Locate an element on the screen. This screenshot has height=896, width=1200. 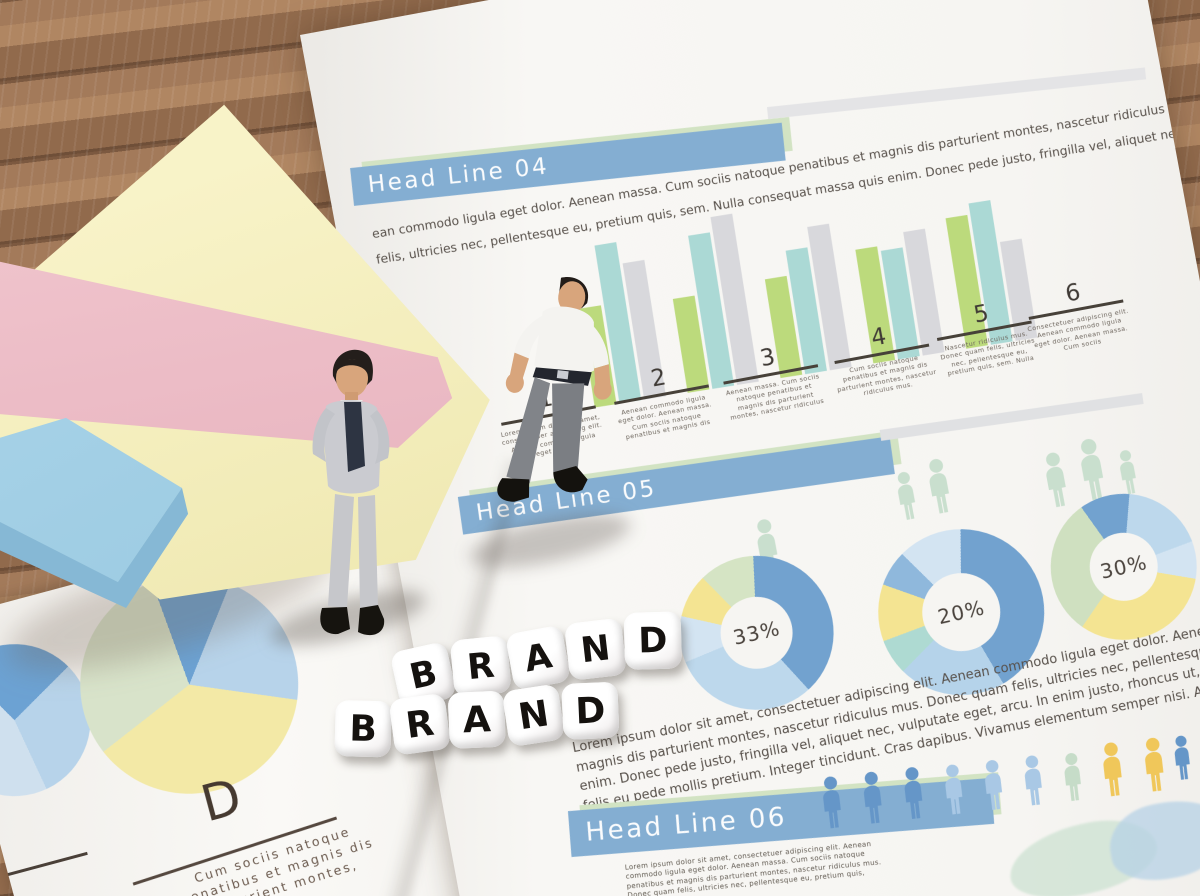
letter-die: B is located at coordinates (363, 728).